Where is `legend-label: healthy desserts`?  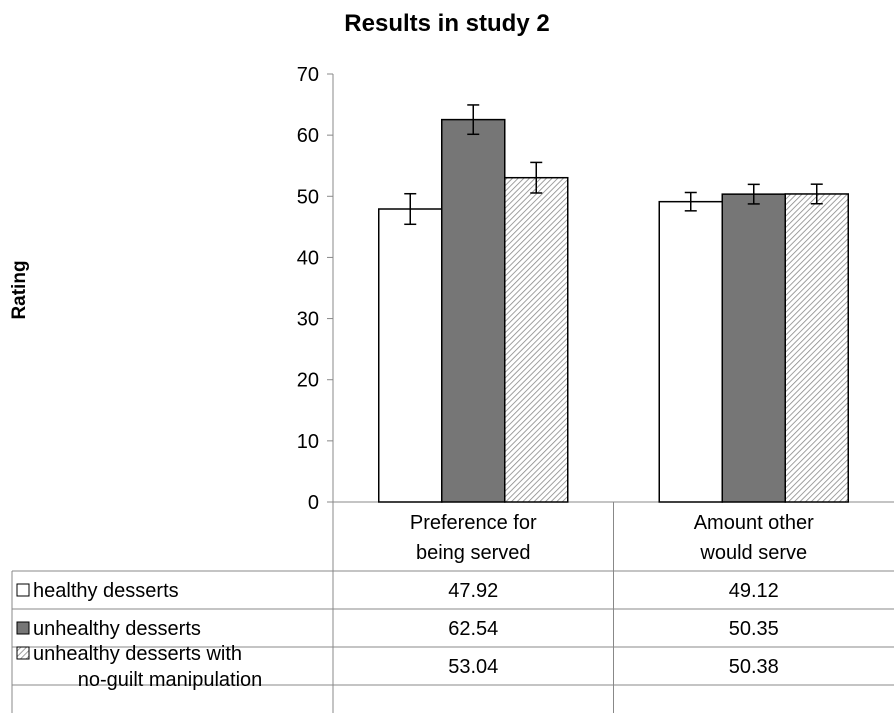
legend-label: healthy desserts is located at coordinates (106, 591).